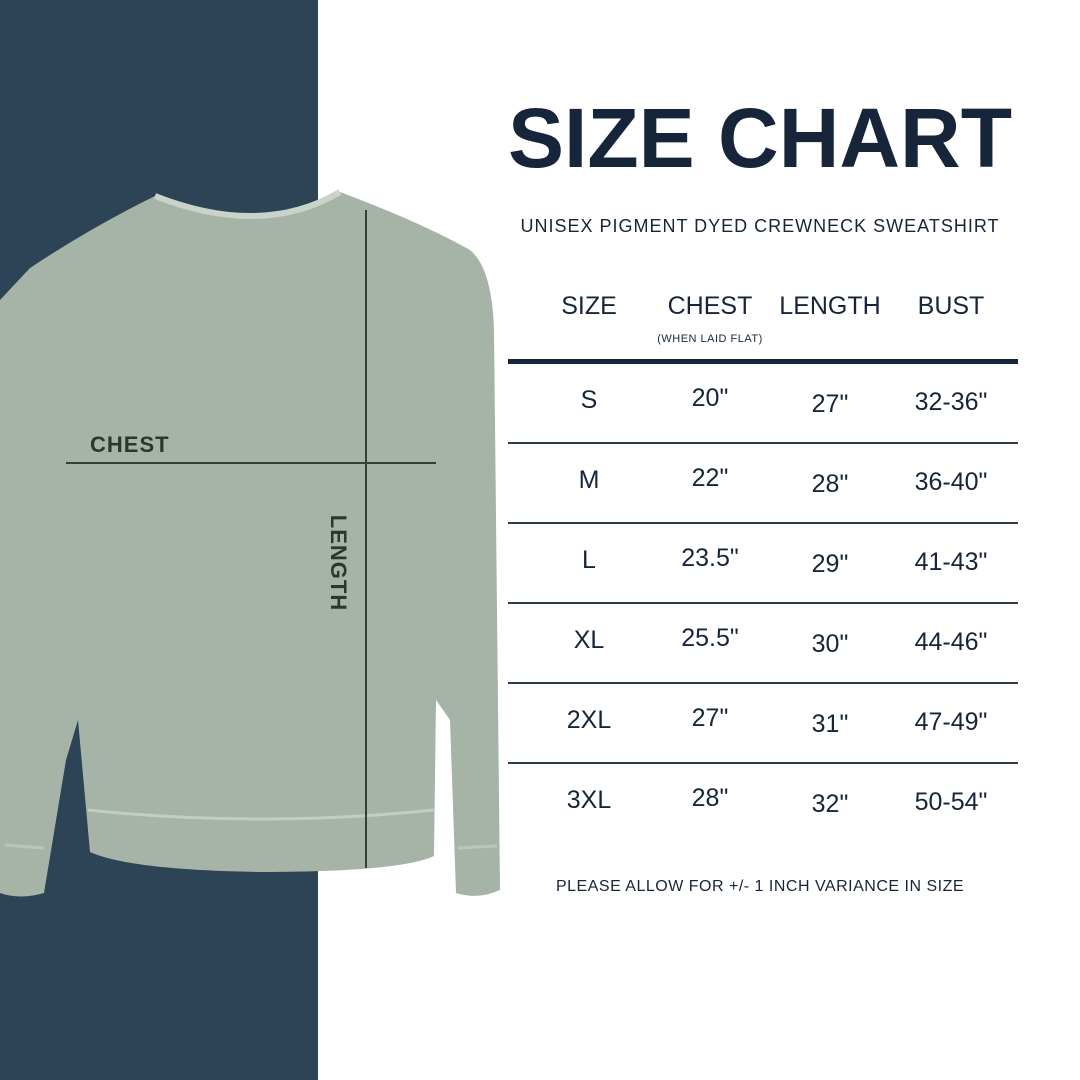 The width and height of the screenshot is (1080, 1080). I want to click on row-5-size: 2XL, so click(589, 720).